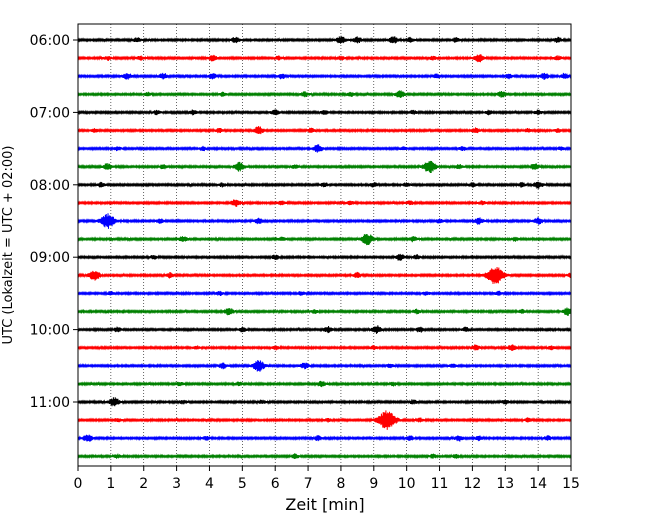 The width and height of the screenshot is (650, 520). I want to click on x-tick-label: 0, so click(78, 484).